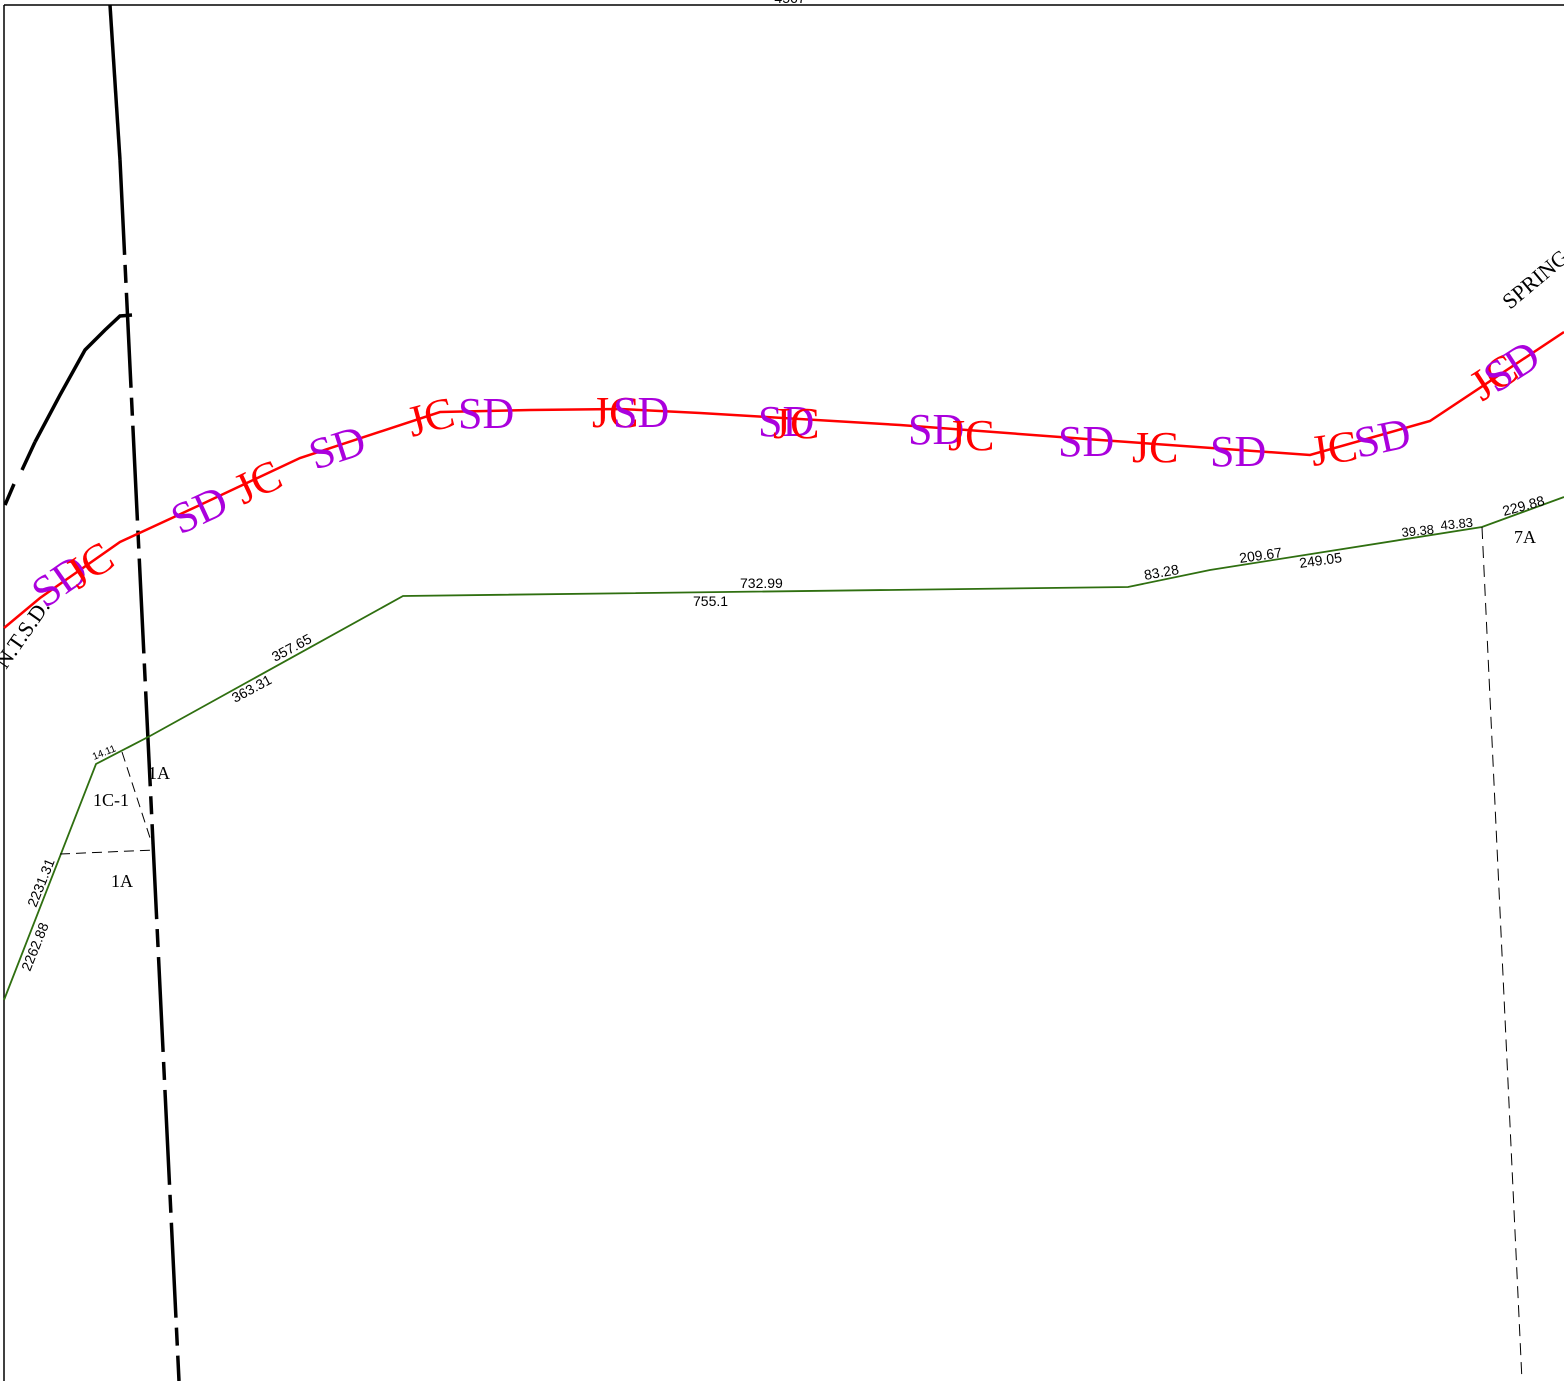 Image resolution: width=1564 pixels, height=1381 pixels. I want to click on dimension-label: 249.05, so click(1320, 560).